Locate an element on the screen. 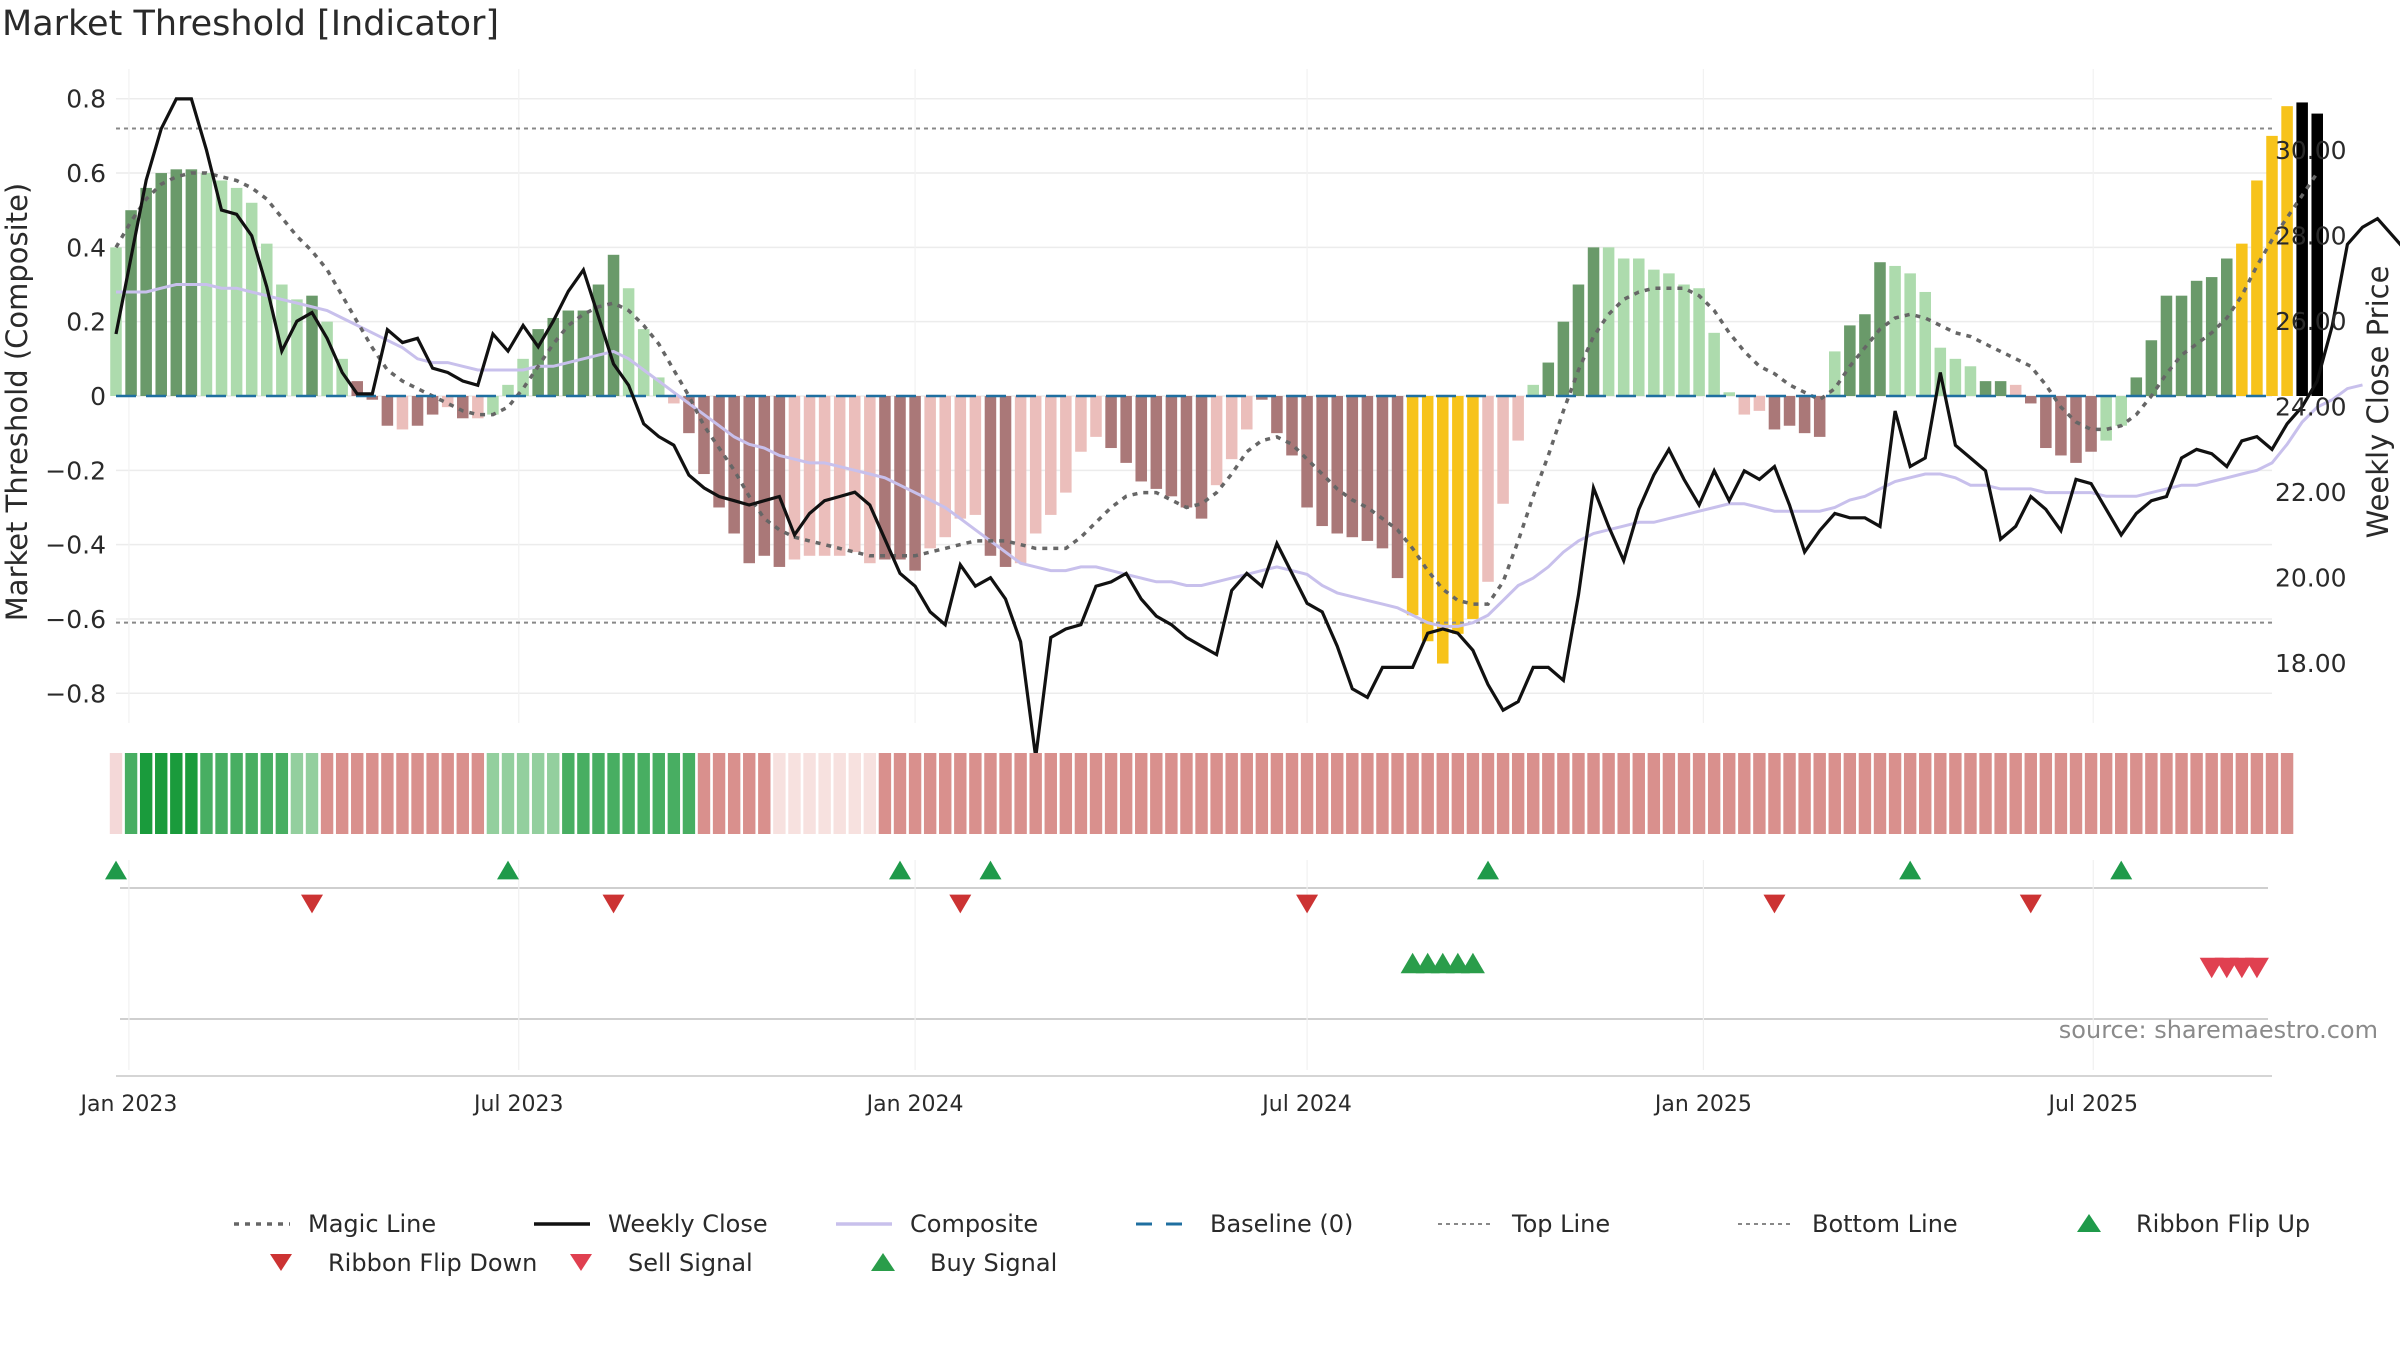  right-tick-label: 30.00 is located at coordinates (2311, 150).